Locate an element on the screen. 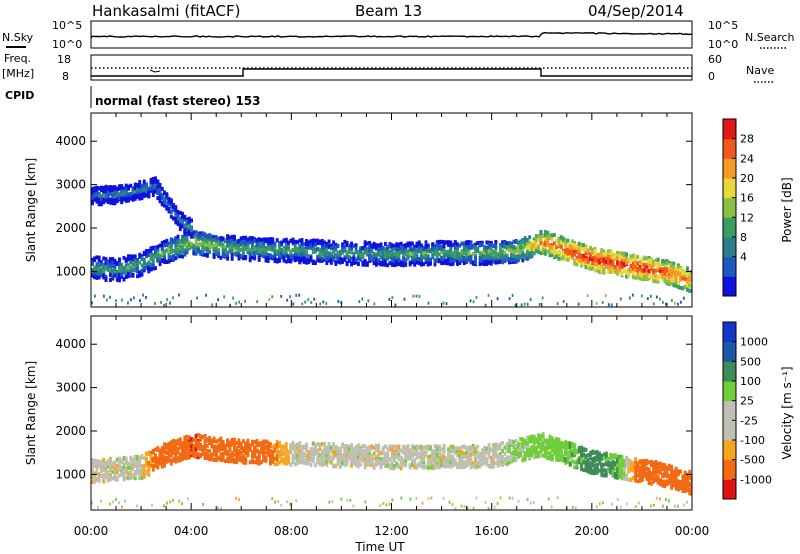 The image size is (800, 554). colorbar-swatch is located at coordinates (729, 227).